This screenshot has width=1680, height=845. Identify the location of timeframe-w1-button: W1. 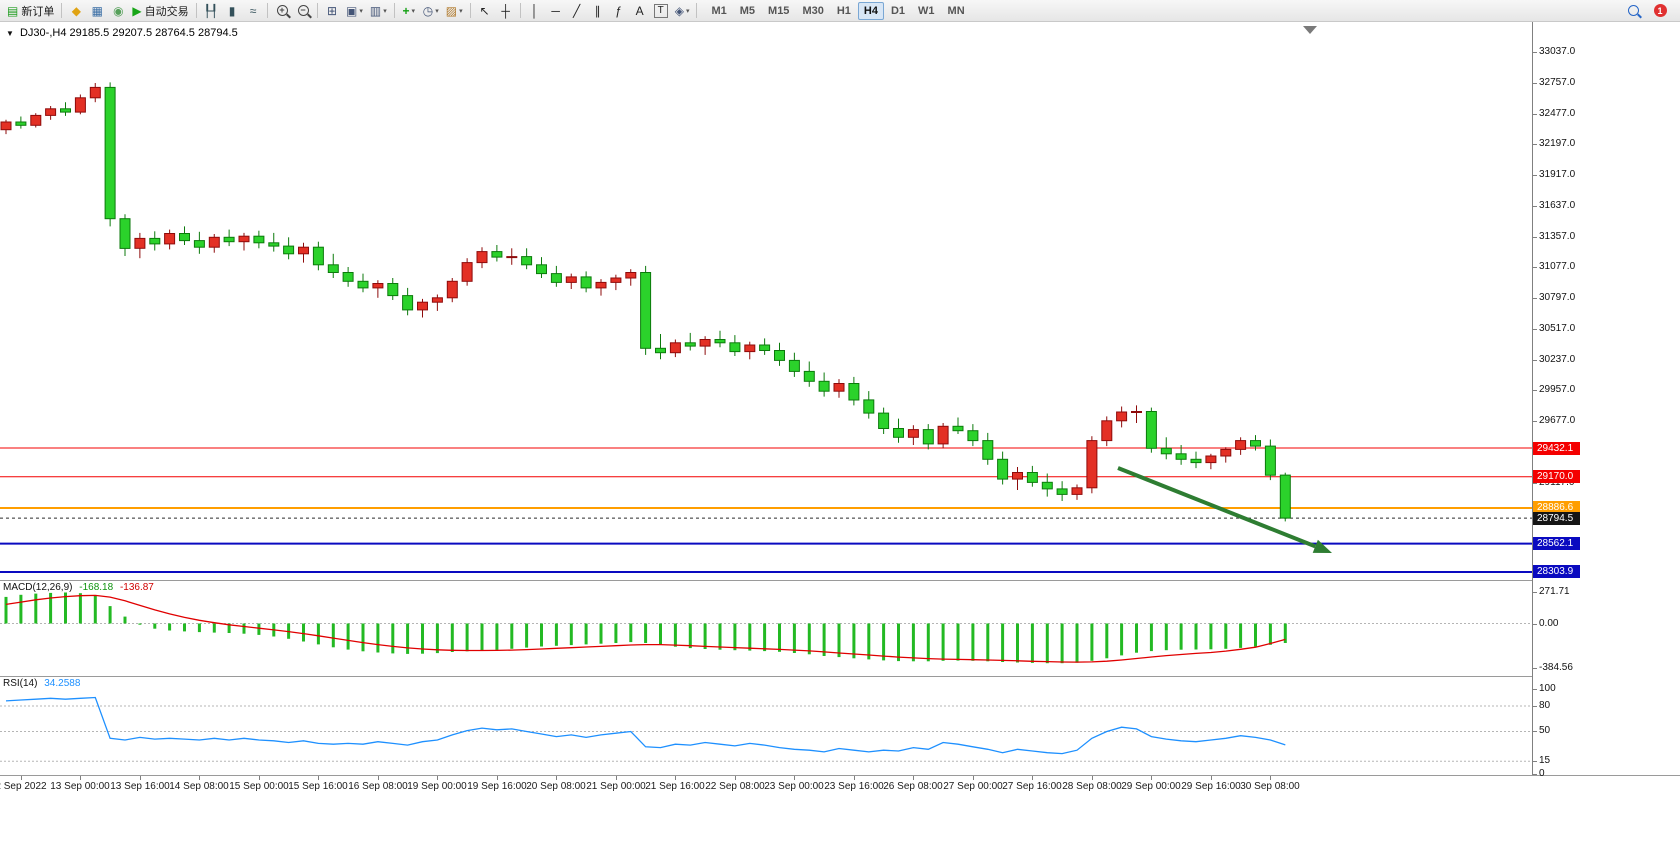
(926, 10).